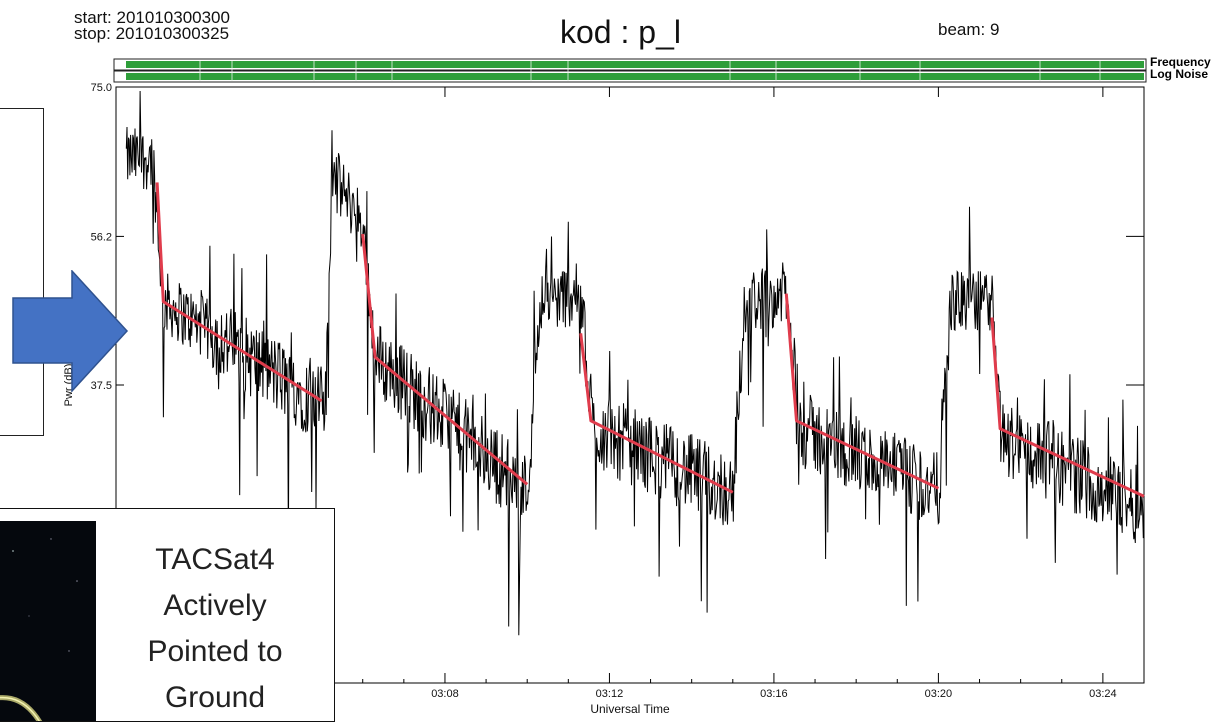 This screenshot has width=1227, height=722. I want to click on caption-line: Ground, so click(215, 697).